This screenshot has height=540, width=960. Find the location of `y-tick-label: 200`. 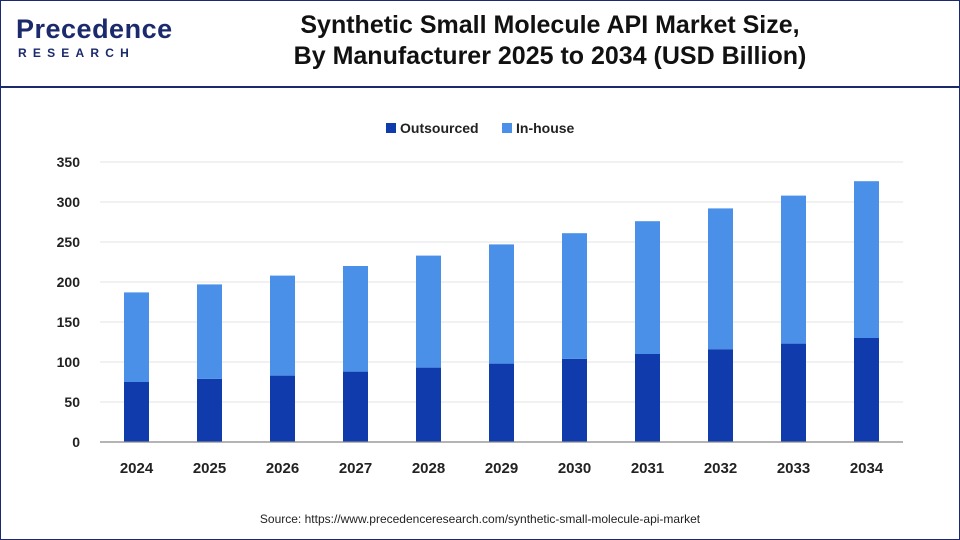

y-tick-label: 200 is located at coordinates (69, 282).